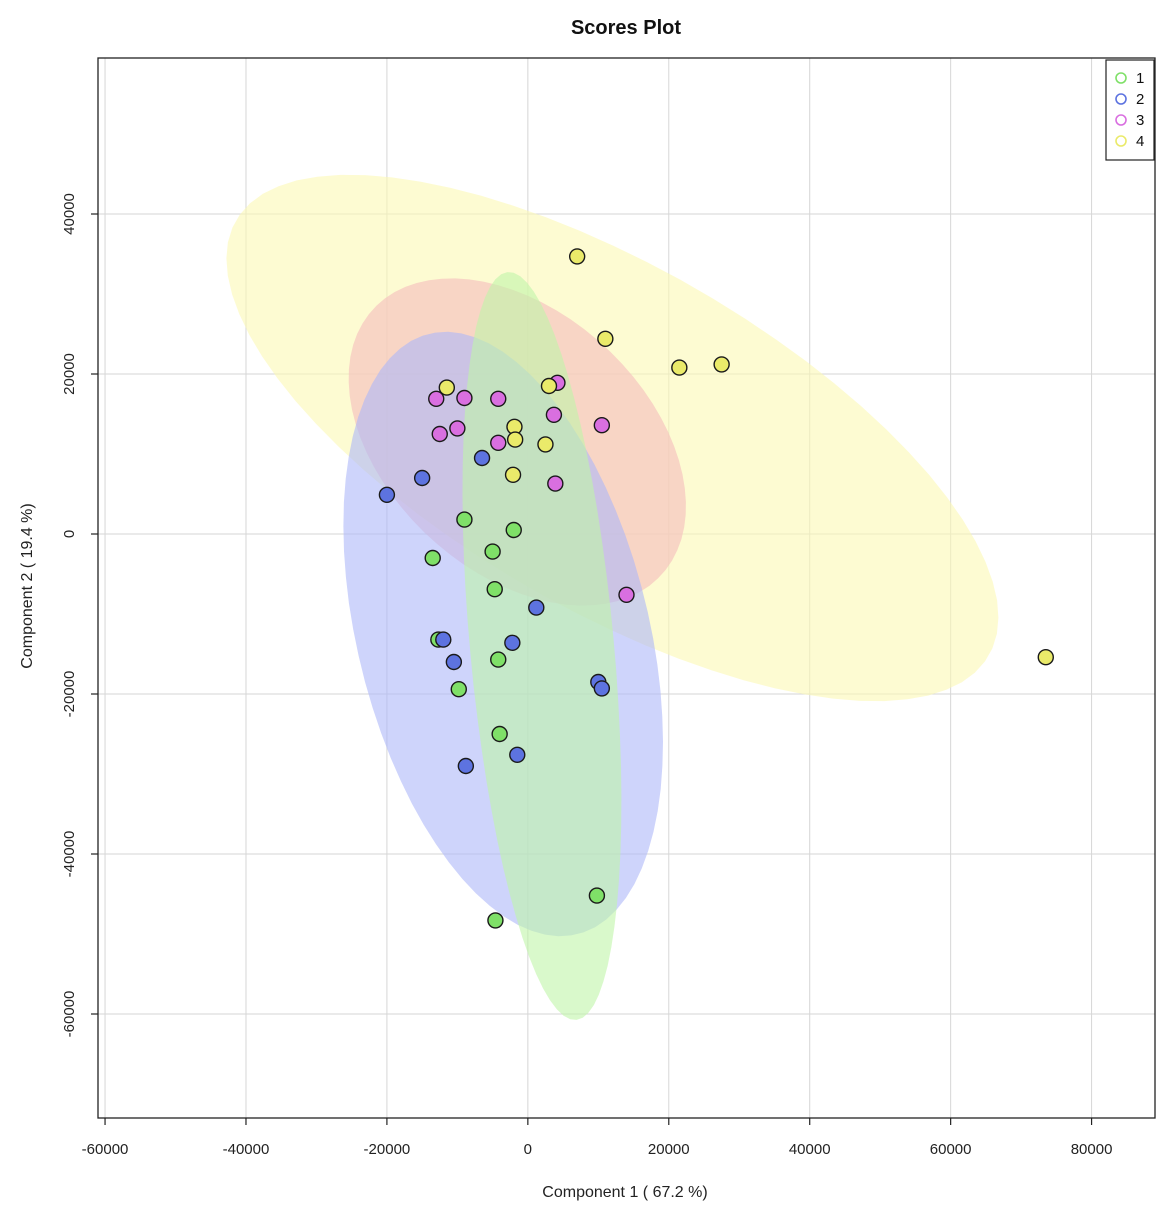 The image size is (1174, 1210). What do you see at coordinates (69, 534) in the screenshot?
I see `y-tick-label: 0` at bounding box center [69, 534].